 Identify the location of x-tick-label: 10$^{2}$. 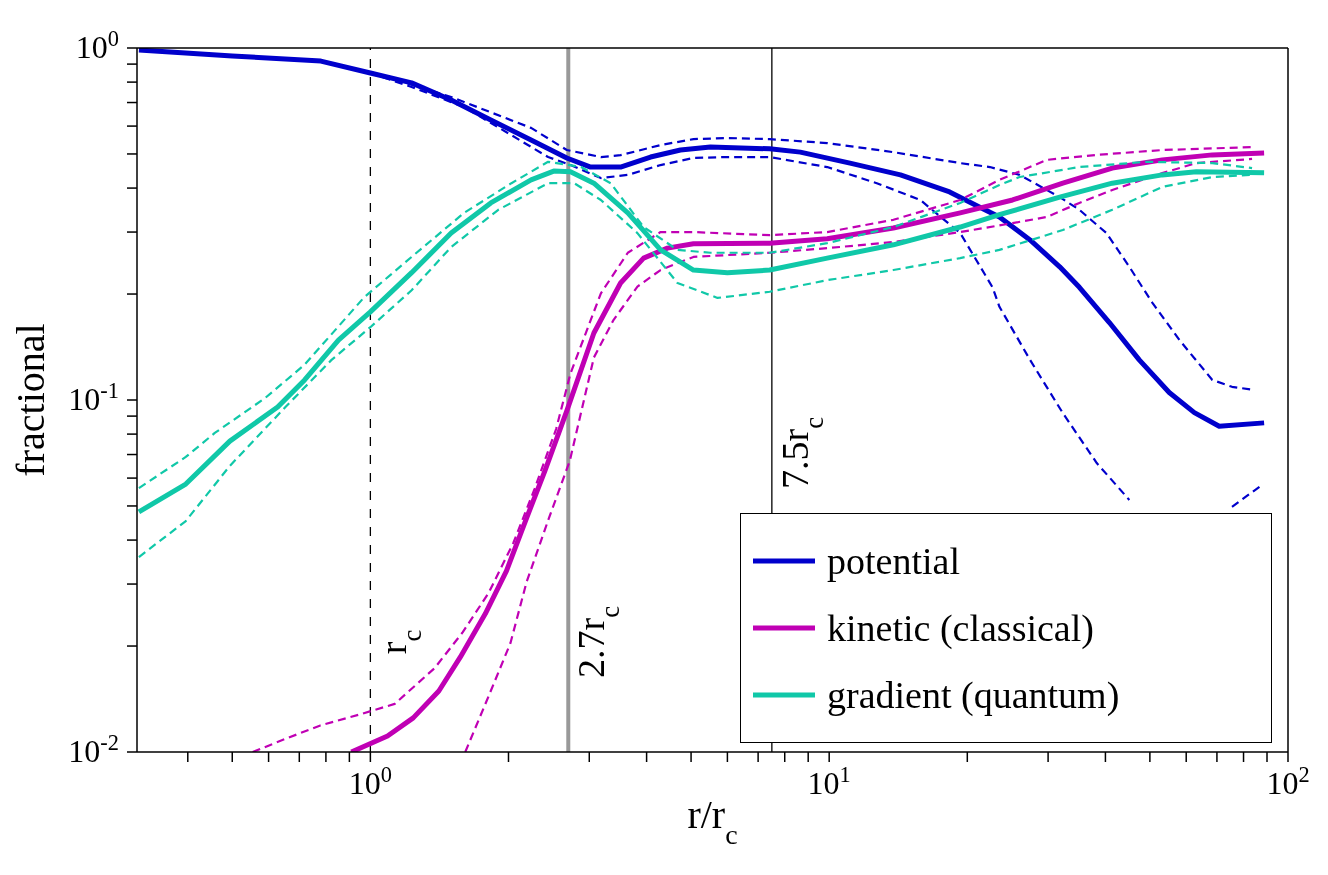
(1288, 781).